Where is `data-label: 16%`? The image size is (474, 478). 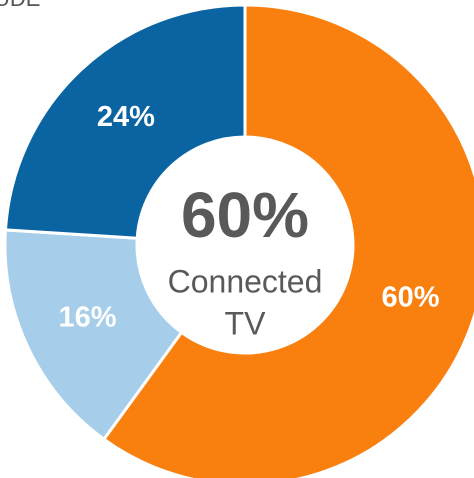
data-label: 16% is located at coordinates (88, 318).